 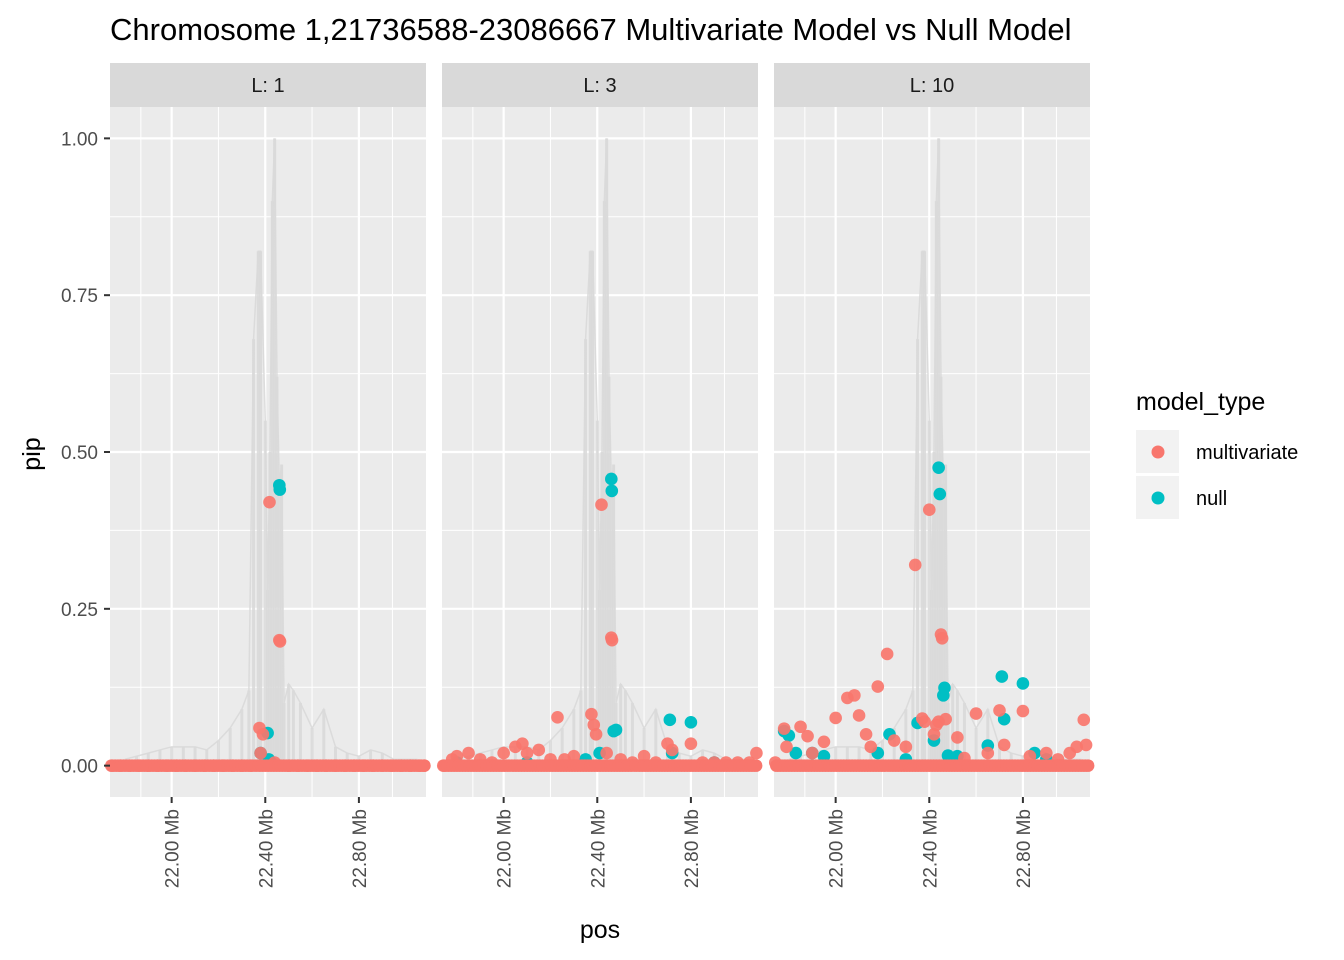 What do you see at coordinates (600, 930) in the screenshot?
I see `x-axis-title: pos` at bounding box center [600, 930].